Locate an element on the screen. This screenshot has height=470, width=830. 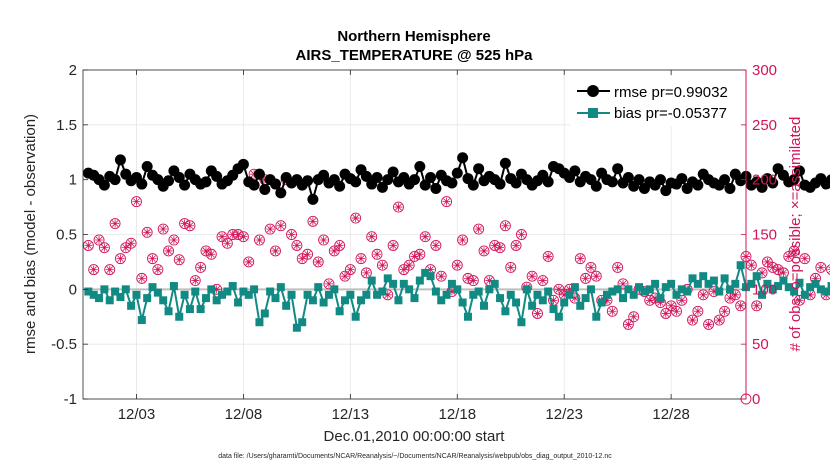
legend: rmse pr=0.99032 bias pr=-0.05377 is located at coordinates (655, 101).